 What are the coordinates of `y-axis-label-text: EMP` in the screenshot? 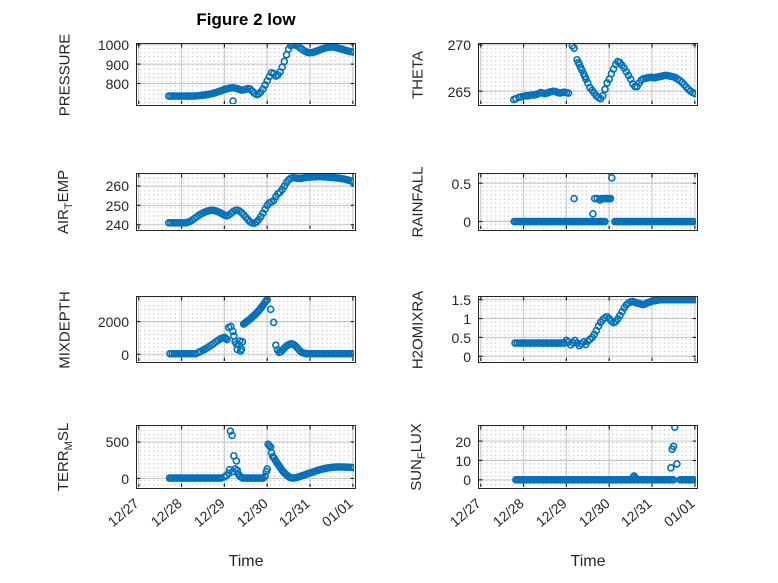 It's located at (63, 186).